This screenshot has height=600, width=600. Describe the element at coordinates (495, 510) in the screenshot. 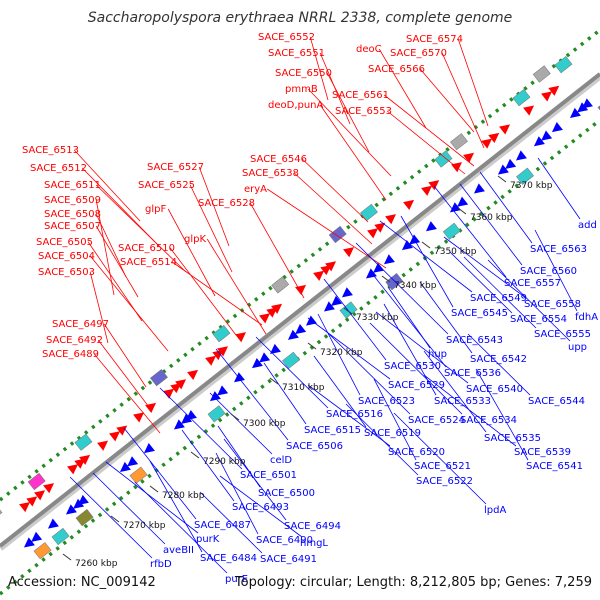

I see `reverse-gene-label: lpdA` at that location.